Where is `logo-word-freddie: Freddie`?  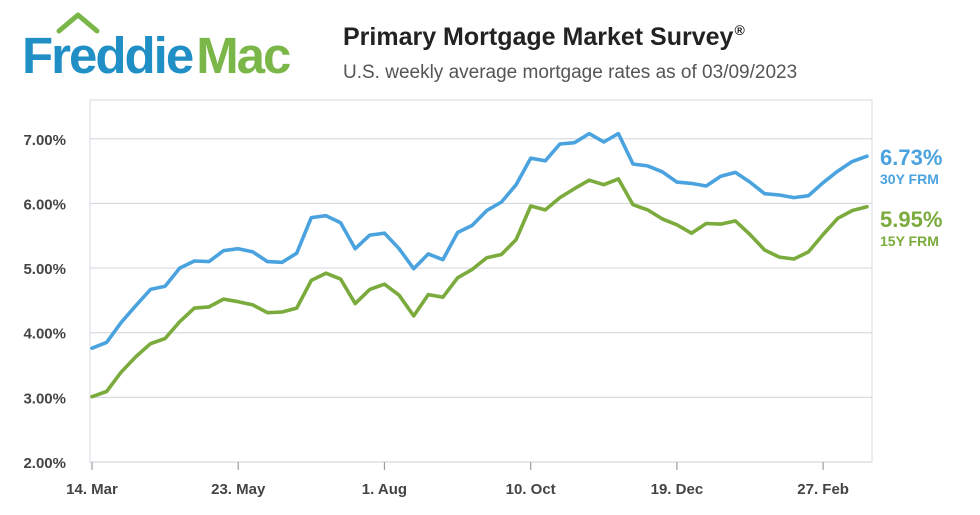 logo-word-freddie: Freddie is located at coordinates (108, 55).